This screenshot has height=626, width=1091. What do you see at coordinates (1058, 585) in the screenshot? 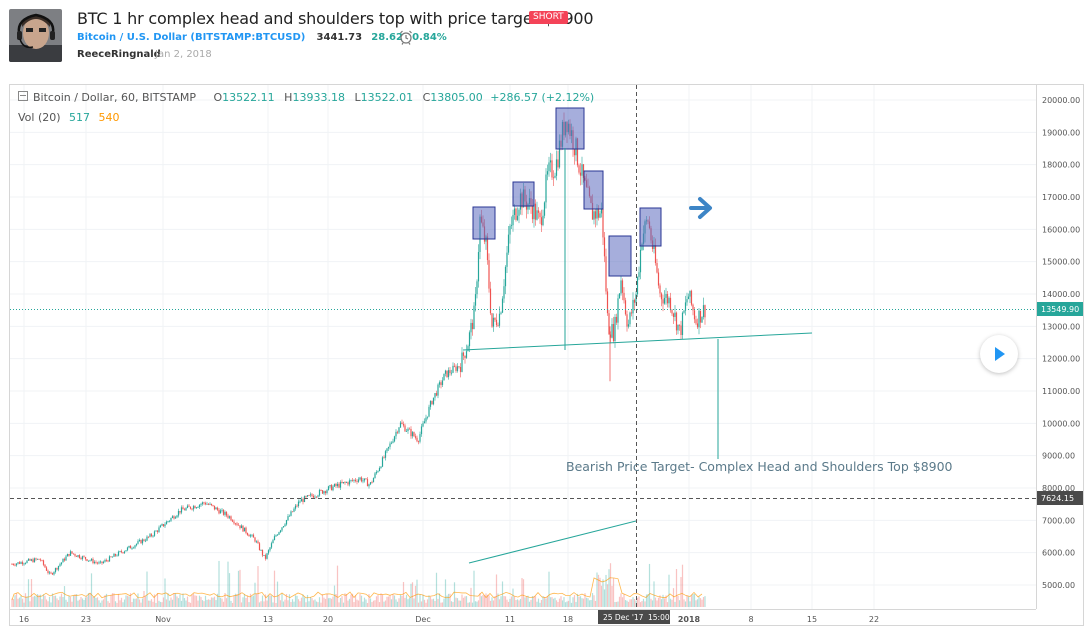
I see `price-tick-label: 5000.00` at bounding box center [1058, 585].